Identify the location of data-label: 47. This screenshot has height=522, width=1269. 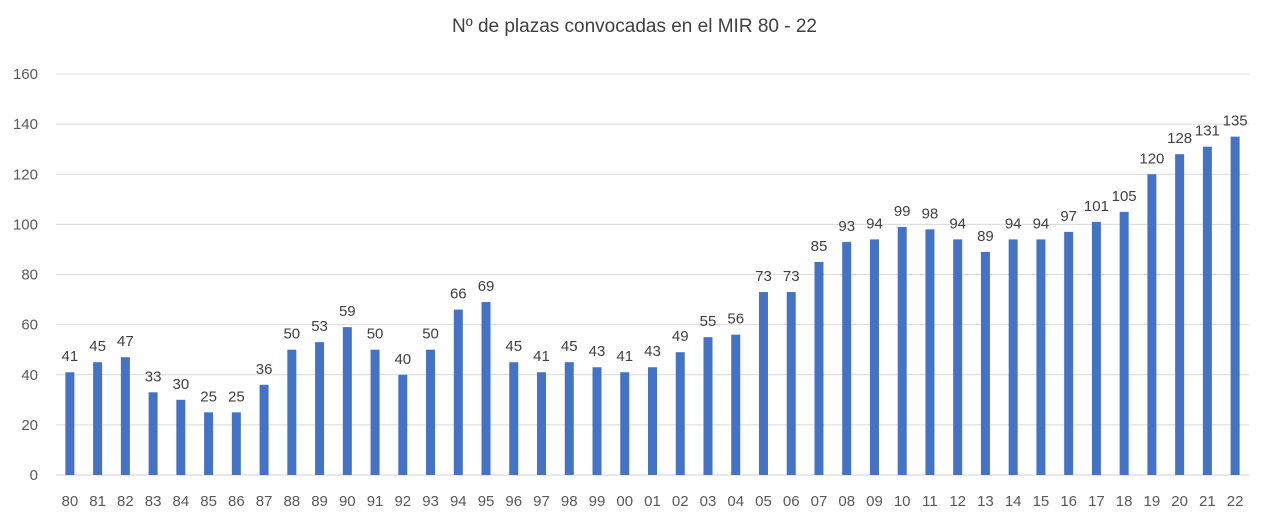
(125, 341).